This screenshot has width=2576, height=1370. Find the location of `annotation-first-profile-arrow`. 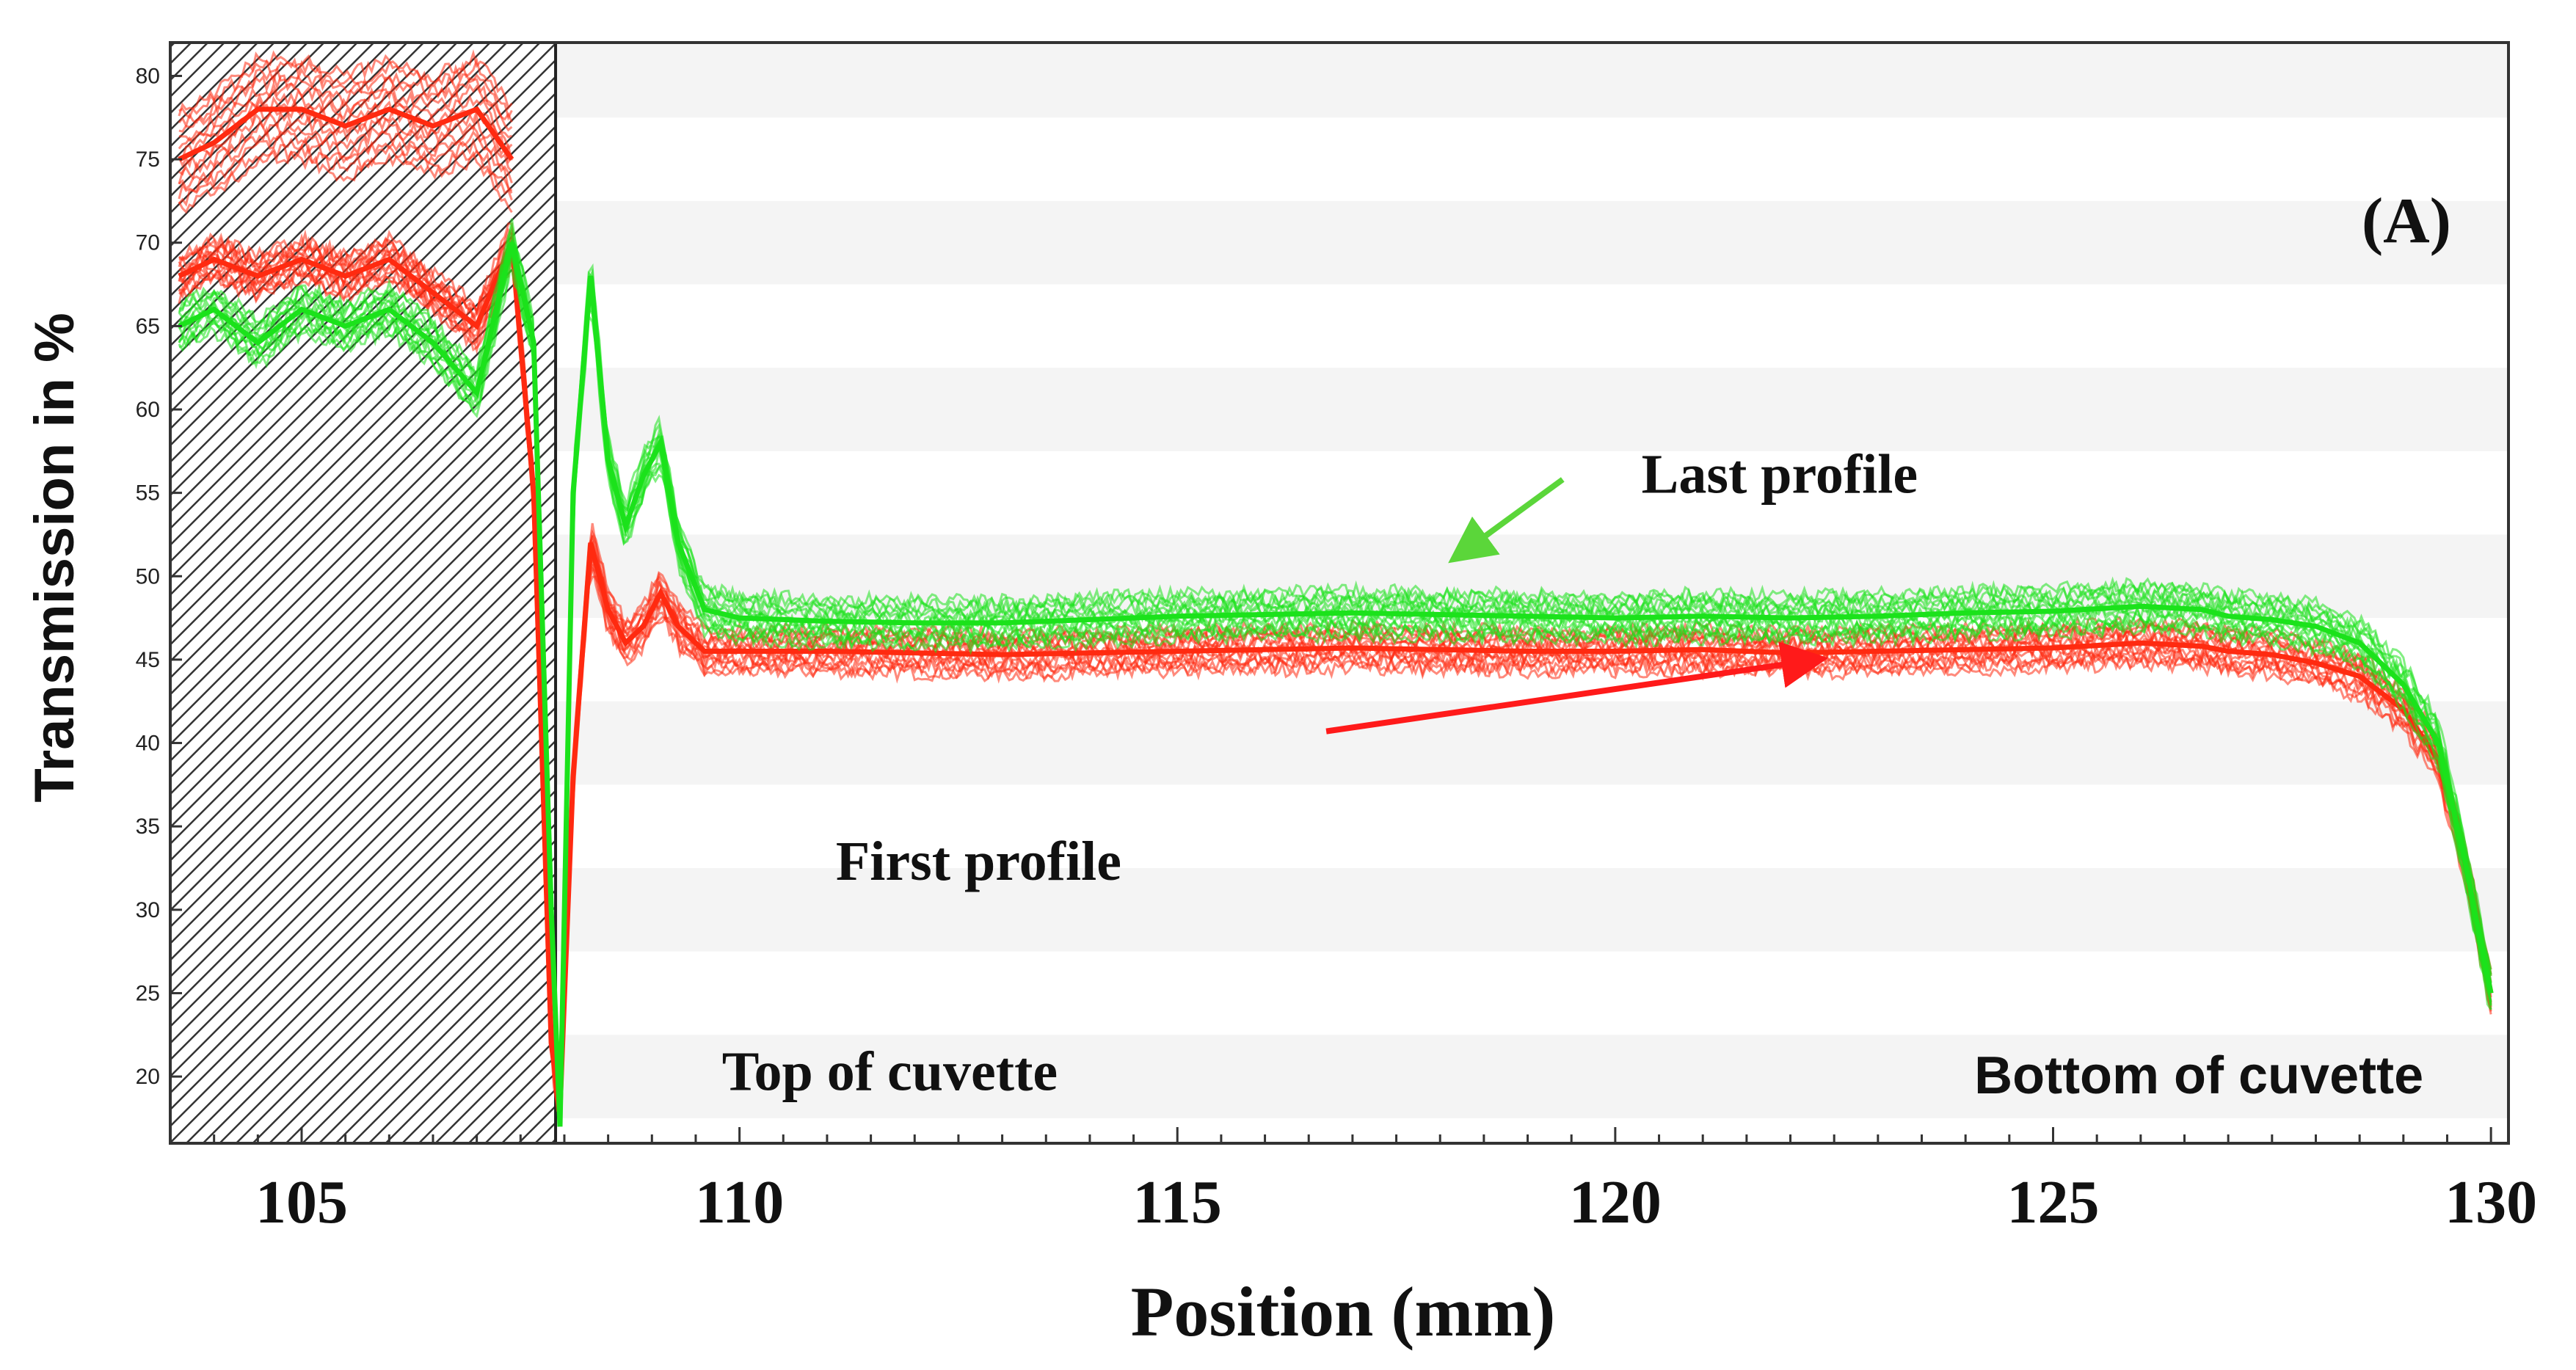

annotation-first-profile-arrow is located at coordinates (1577, 688).